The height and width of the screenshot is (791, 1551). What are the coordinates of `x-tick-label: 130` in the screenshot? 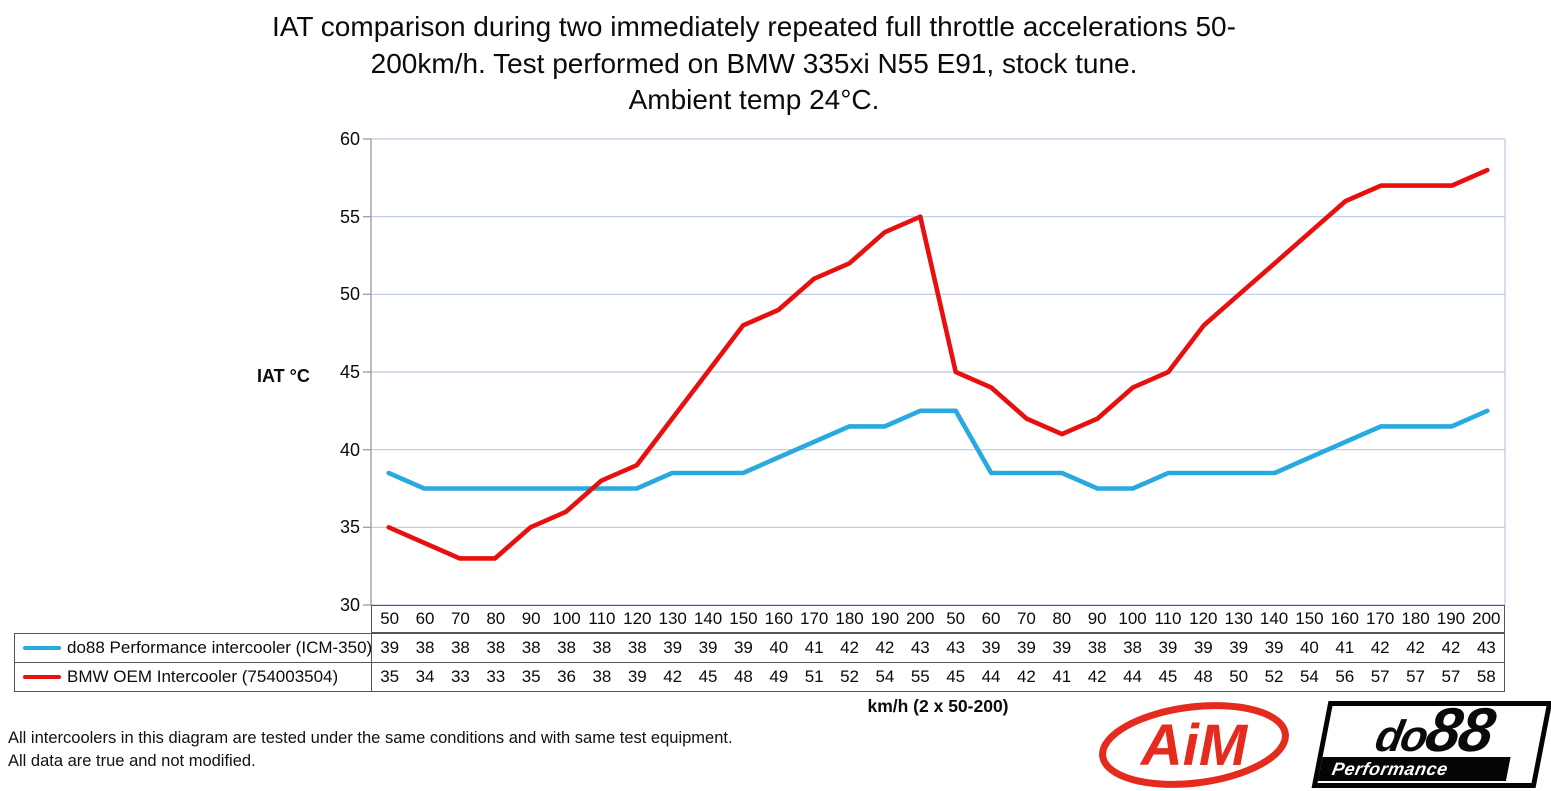 It's located at (672, 618).